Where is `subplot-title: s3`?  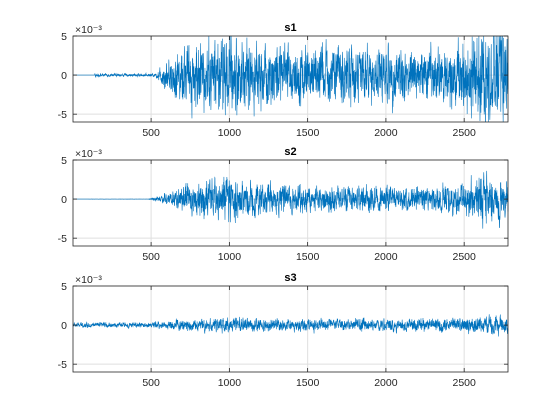 subplot-title: s3 is located at coordinates (290, 278).